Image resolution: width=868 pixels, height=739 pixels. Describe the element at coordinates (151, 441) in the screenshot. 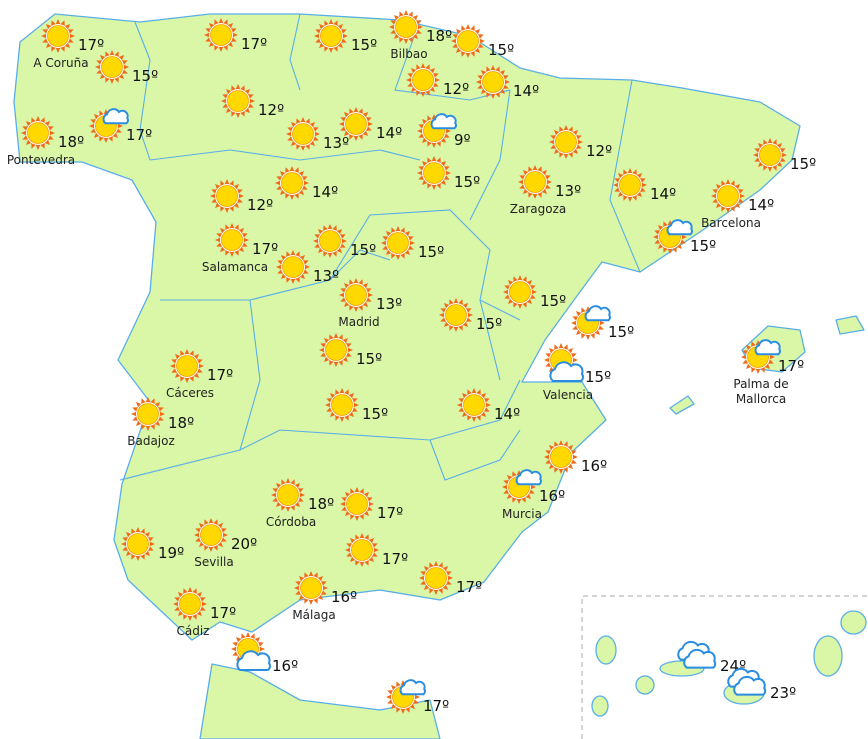

I see `city-label: Badajoz` at that location.